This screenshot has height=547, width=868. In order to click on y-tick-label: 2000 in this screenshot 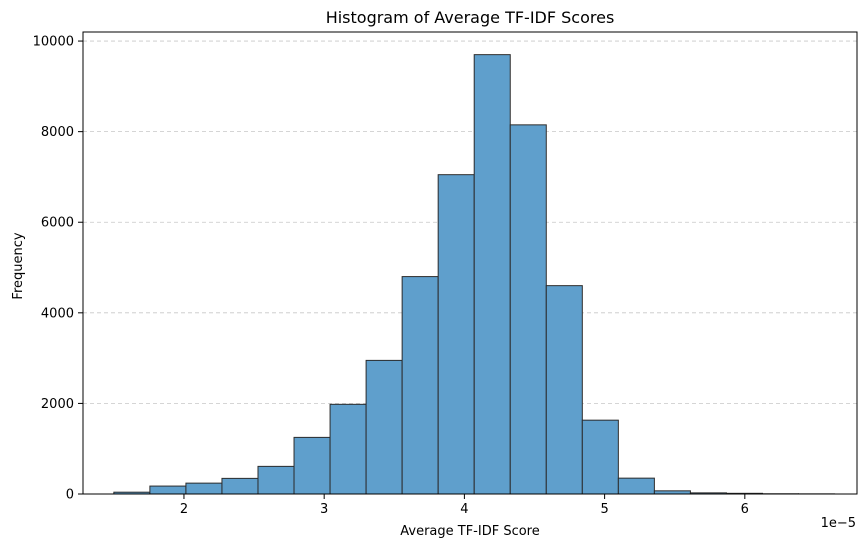, I will do `click(57, 404)`.